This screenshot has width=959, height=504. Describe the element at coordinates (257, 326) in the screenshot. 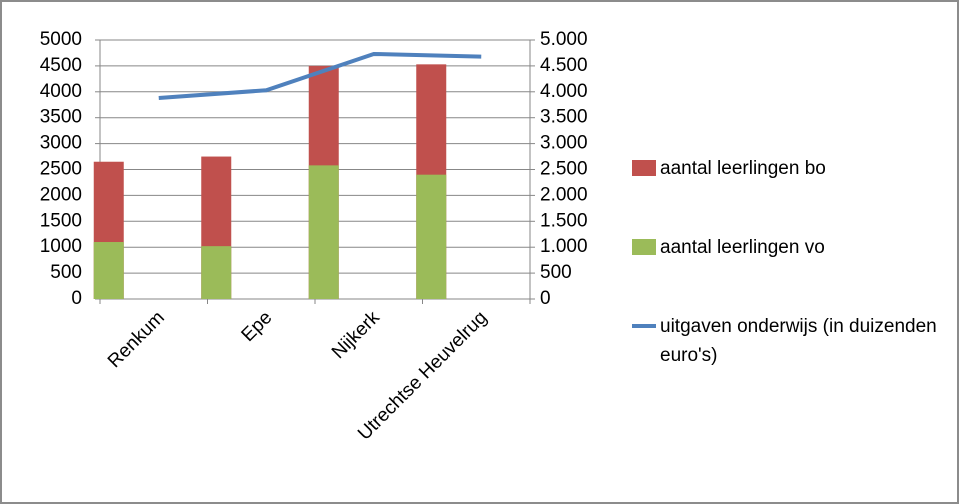

I see `x-tick-label: Epe` at that location.